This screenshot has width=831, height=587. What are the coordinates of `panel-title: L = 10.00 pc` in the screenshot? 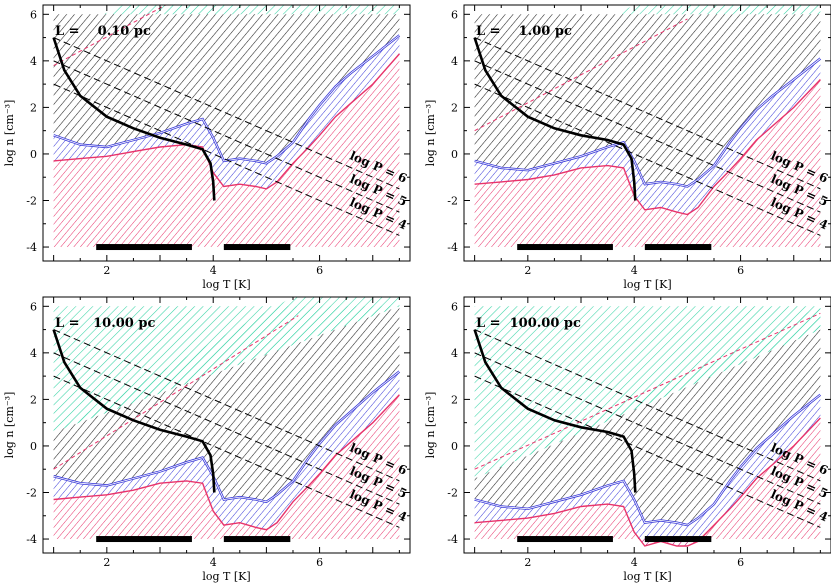 It's located at (105, 323).